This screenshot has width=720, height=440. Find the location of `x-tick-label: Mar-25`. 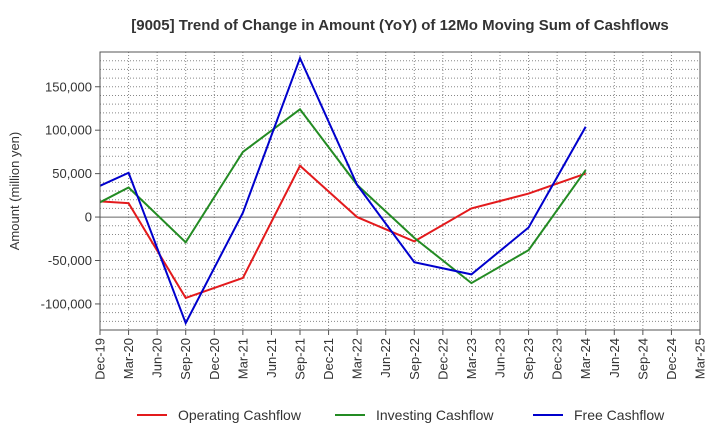

x-tick-label: Mar-25 is located at coordinates (700, 358).